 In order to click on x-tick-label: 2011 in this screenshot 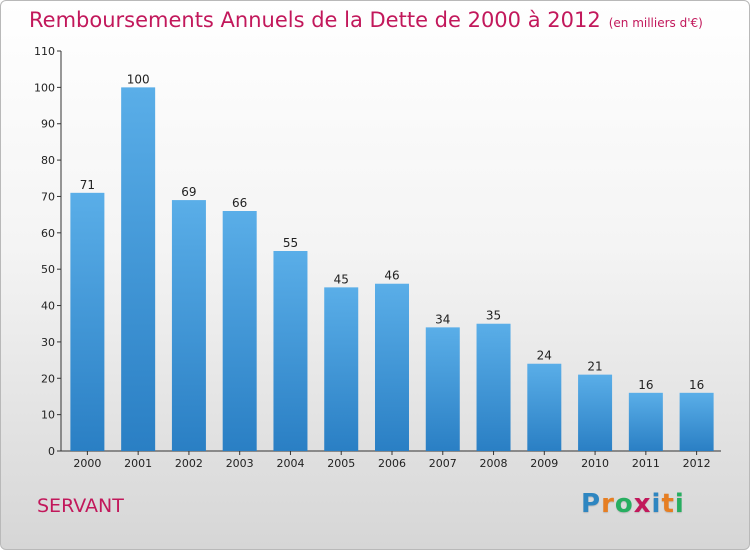, I will do `click(646, 463)`.